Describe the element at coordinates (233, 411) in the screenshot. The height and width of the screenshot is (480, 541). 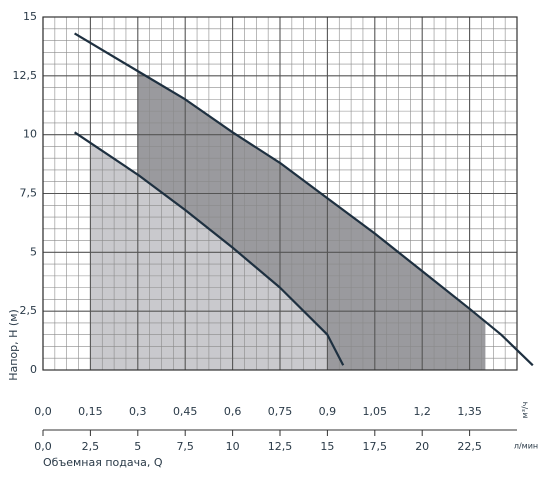
I see `x-tick-label: 0,6` at that location.